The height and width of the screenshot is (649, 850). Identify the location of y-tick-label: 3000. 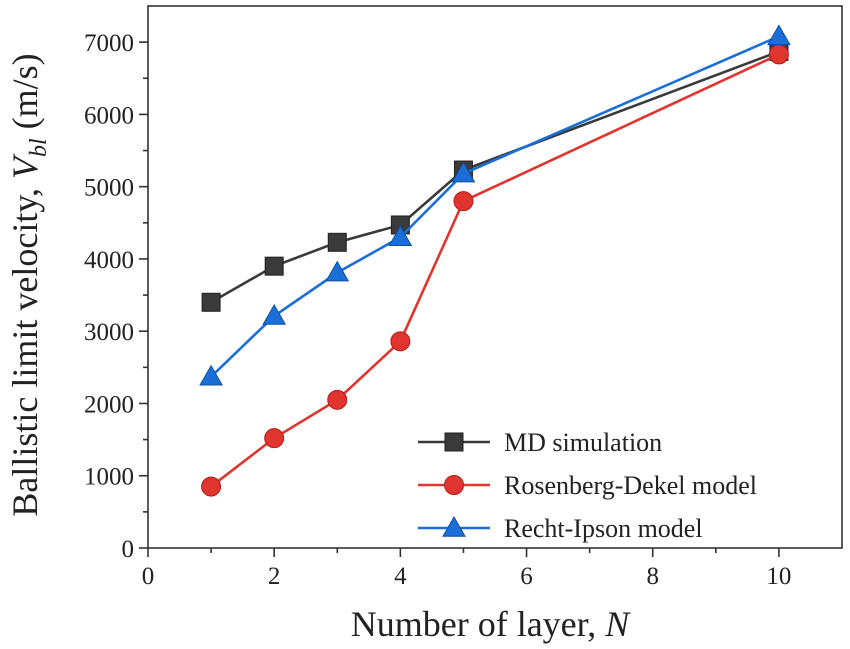
(109, 332).